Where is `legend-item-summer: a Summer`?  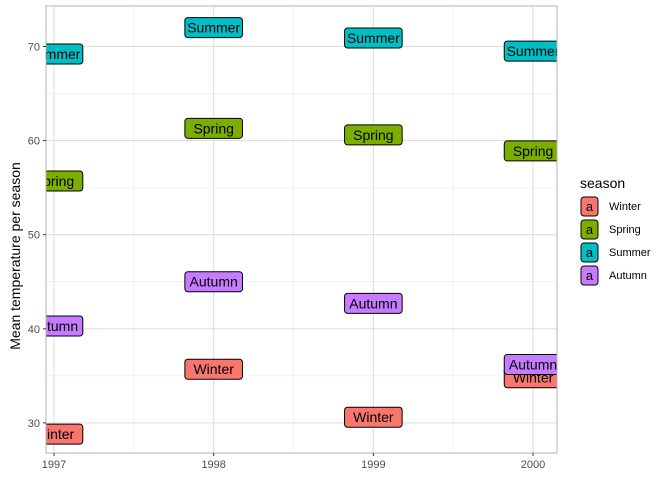 legend-item-summer: a Summer is located at coordinates (615, 252).